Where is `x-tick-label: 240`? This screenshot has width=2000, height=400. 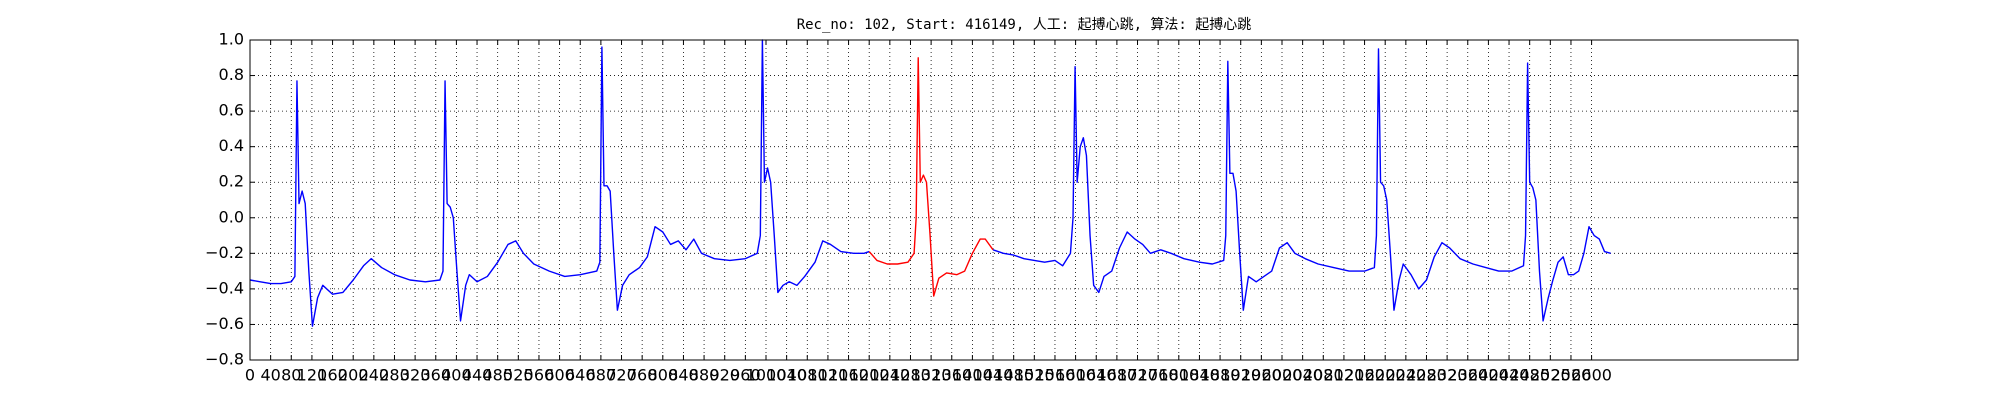
x-tick-label: 240 is located at coordinates (374, 375).